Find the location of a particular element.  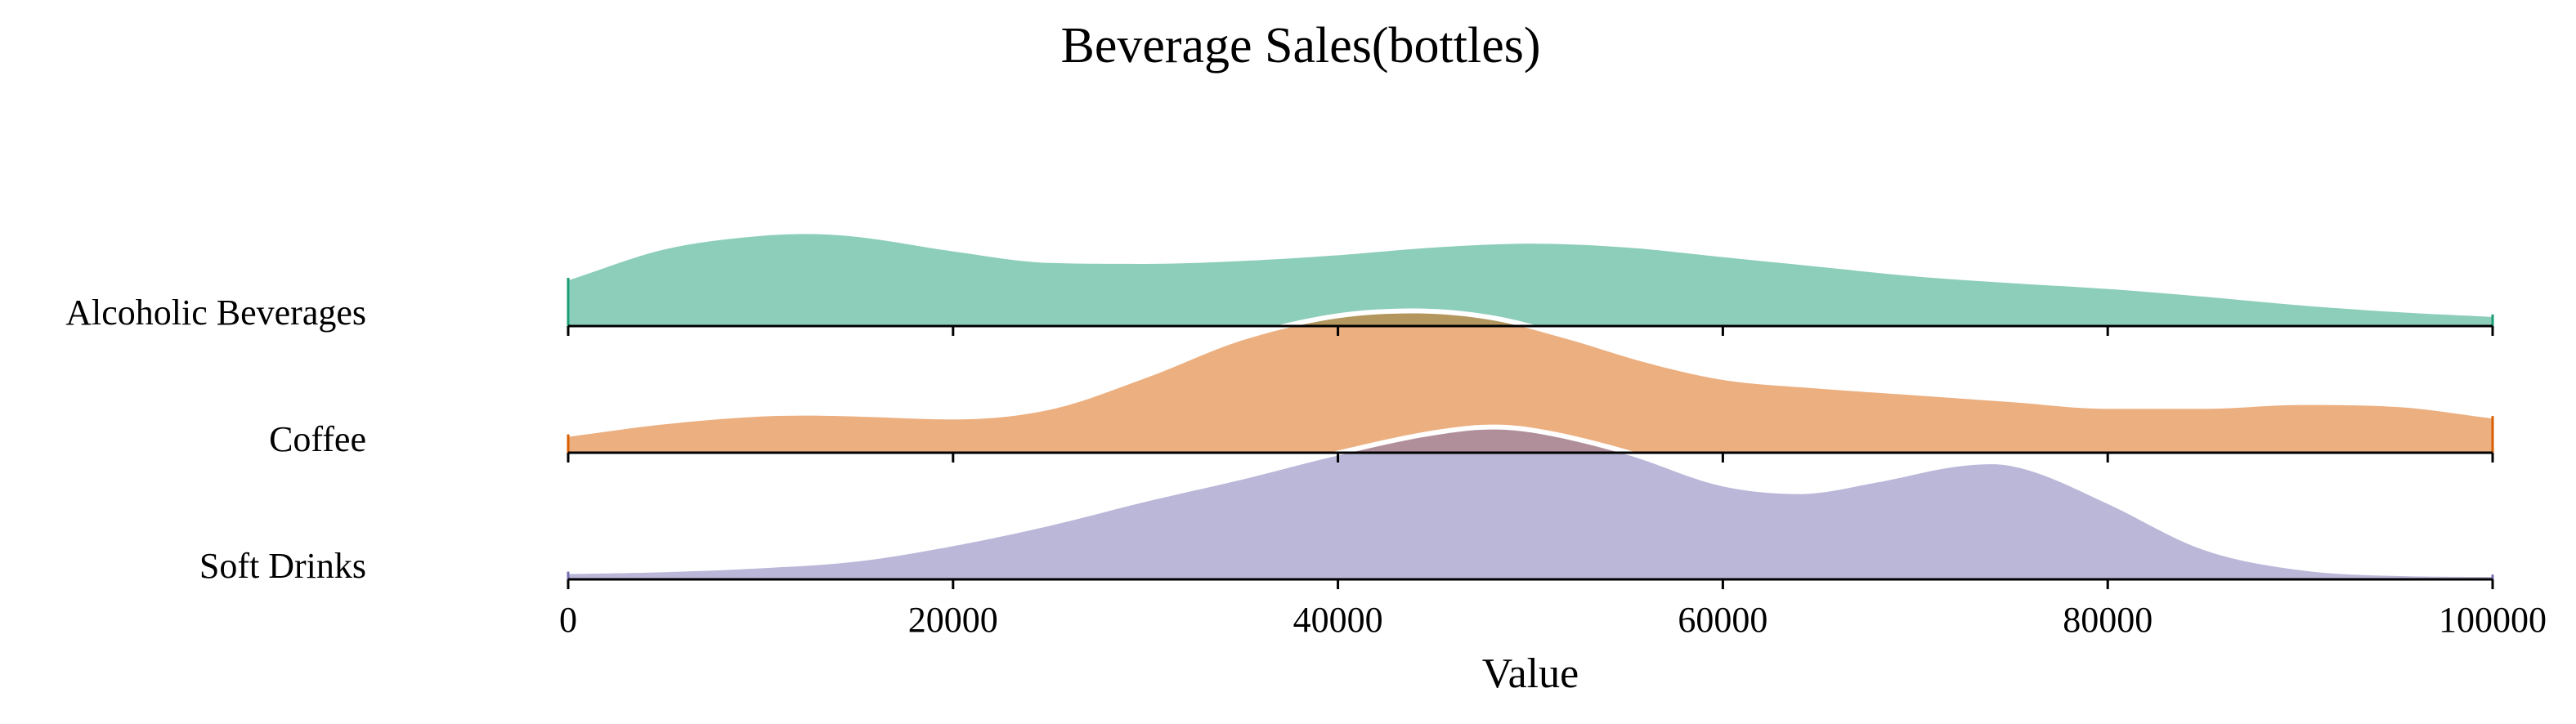

ridge-outline-alcoholic-beverages is located at coordinates (1530, 273).